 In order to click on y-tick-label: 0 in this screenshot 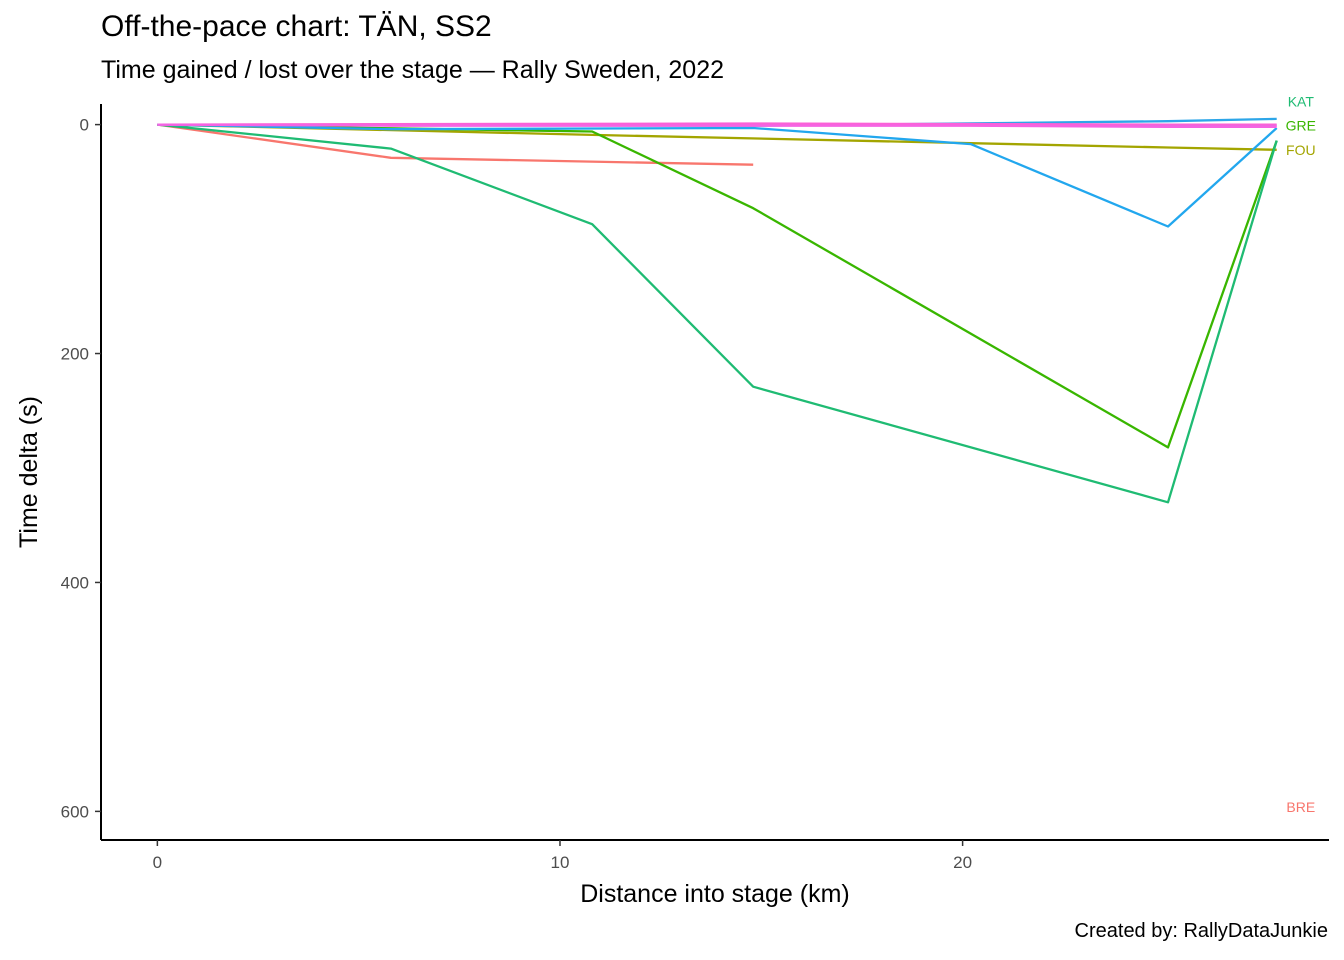, I will do `click(84, 125)`.